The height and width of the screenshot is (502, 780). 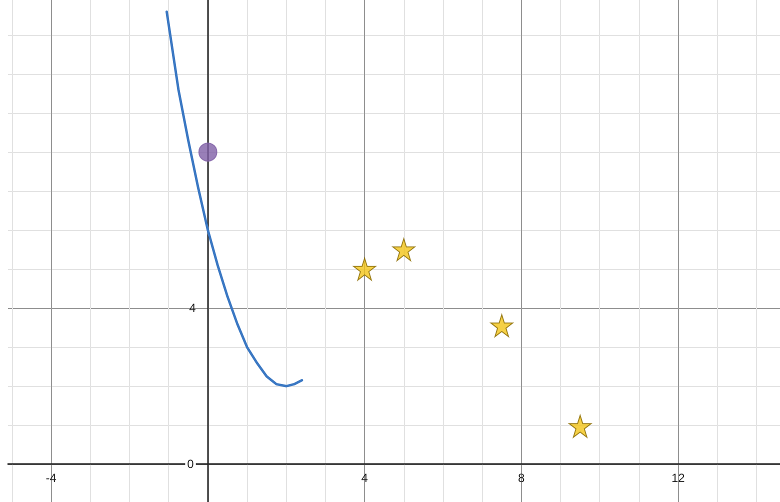 What do you see at coordinates (51, 478) in the screenshot?
I see `x-tick-label: -4` at bounding box center [51, 478].